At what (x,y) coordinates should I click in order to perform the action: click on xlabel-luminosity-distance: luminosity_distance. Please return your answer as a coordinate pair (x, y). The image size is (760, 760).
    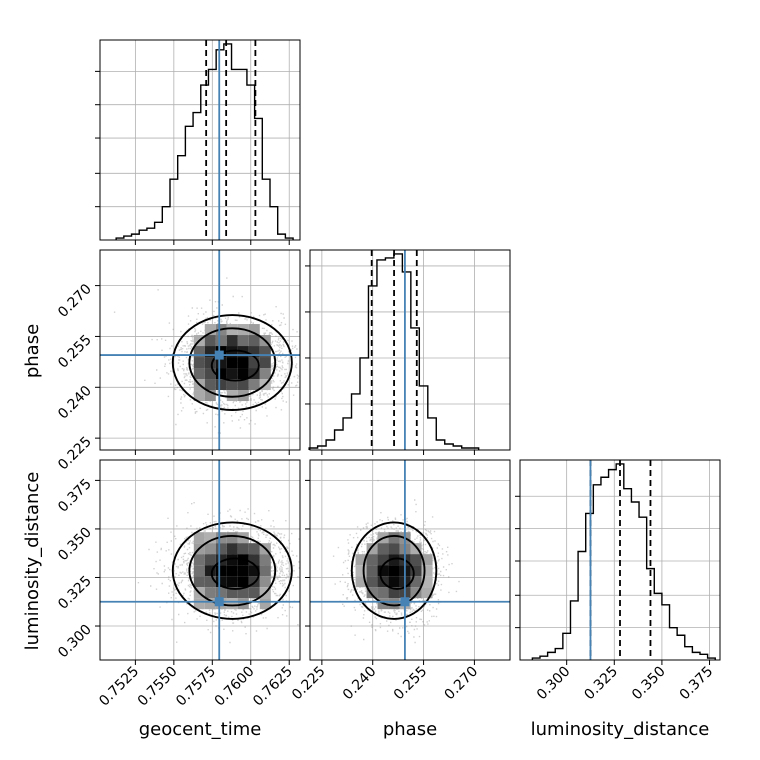
    Looking at the image, I should click on (620, 729).